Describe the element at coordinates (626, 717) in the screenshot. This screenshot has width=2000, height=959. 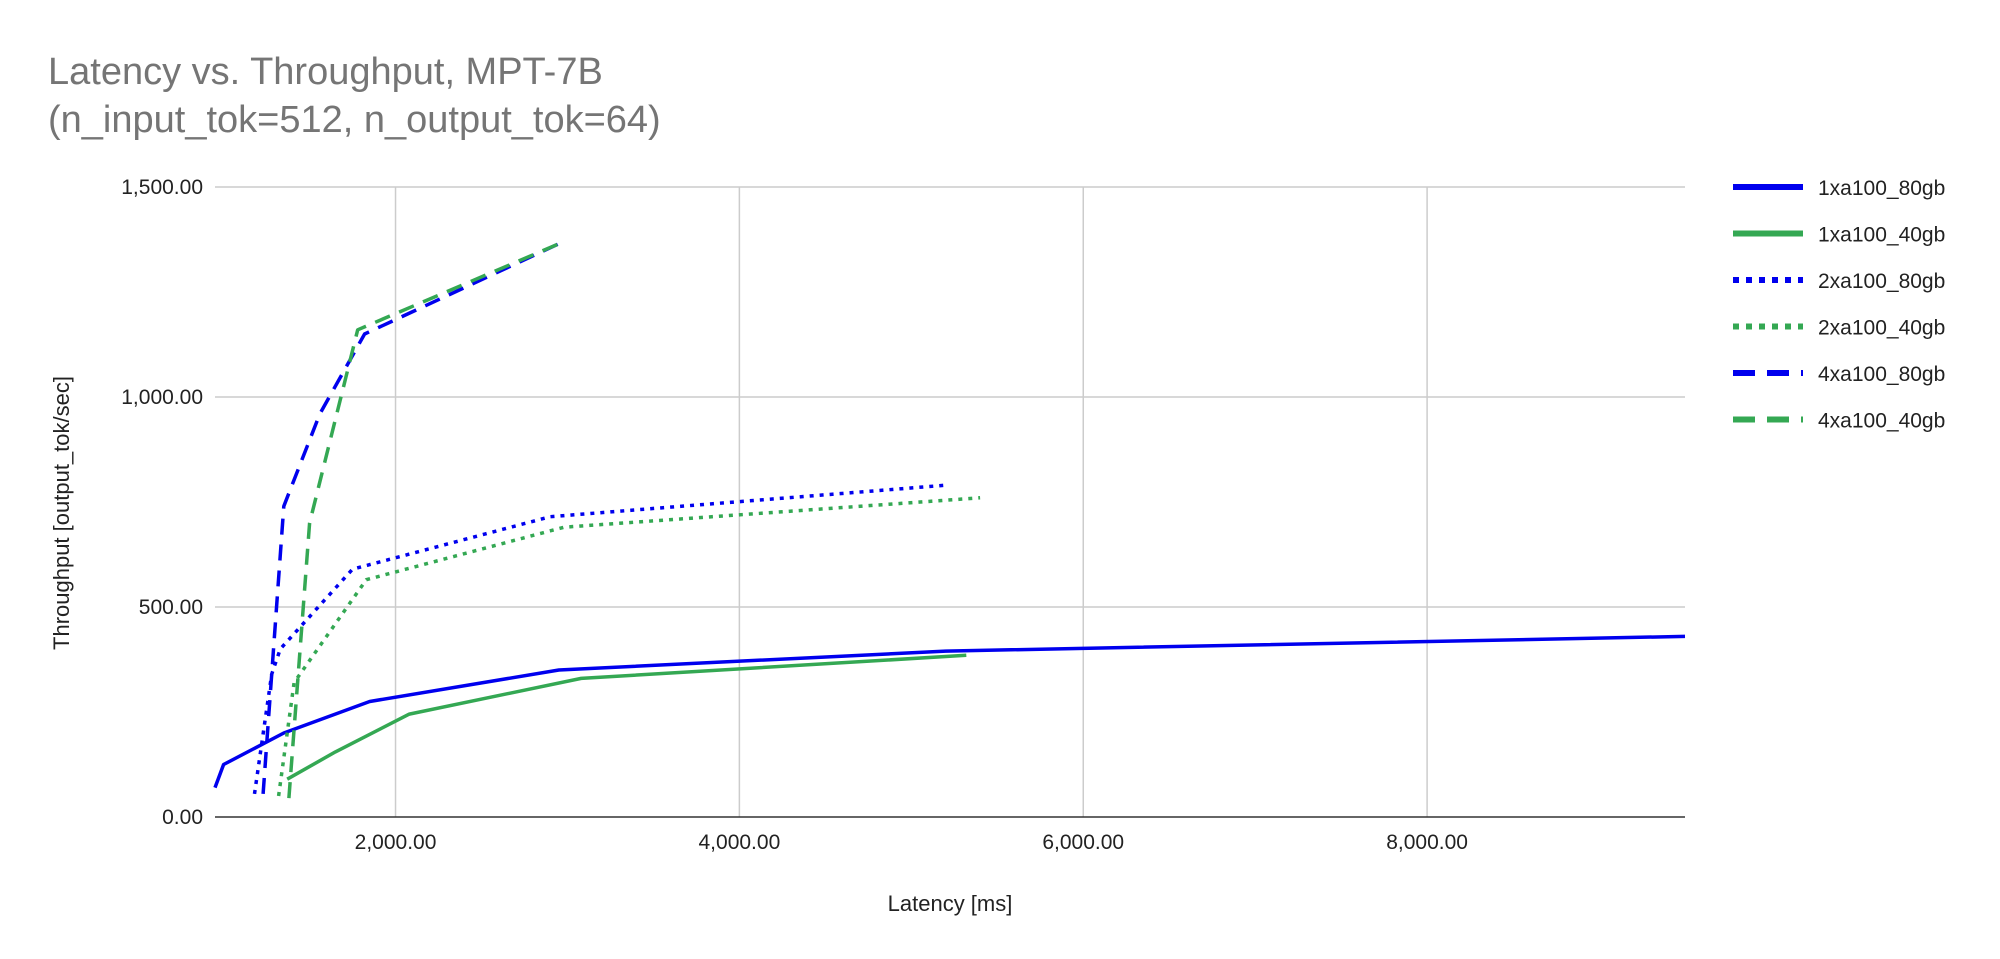
I see `series-line-1xa100_40gb` at that location.